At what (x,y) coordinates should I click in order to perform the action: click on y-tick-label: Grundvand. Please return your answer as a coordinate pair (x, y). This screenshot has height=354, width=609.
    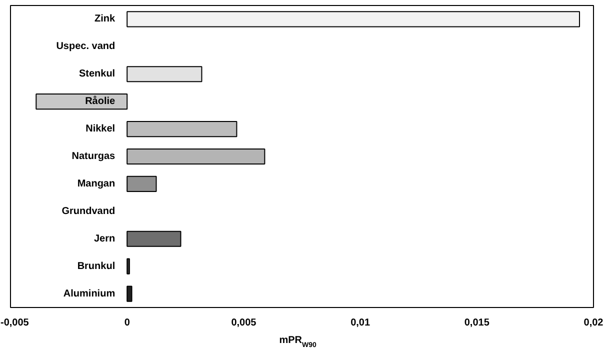
    Looking at the image, I should click on (89, 211).